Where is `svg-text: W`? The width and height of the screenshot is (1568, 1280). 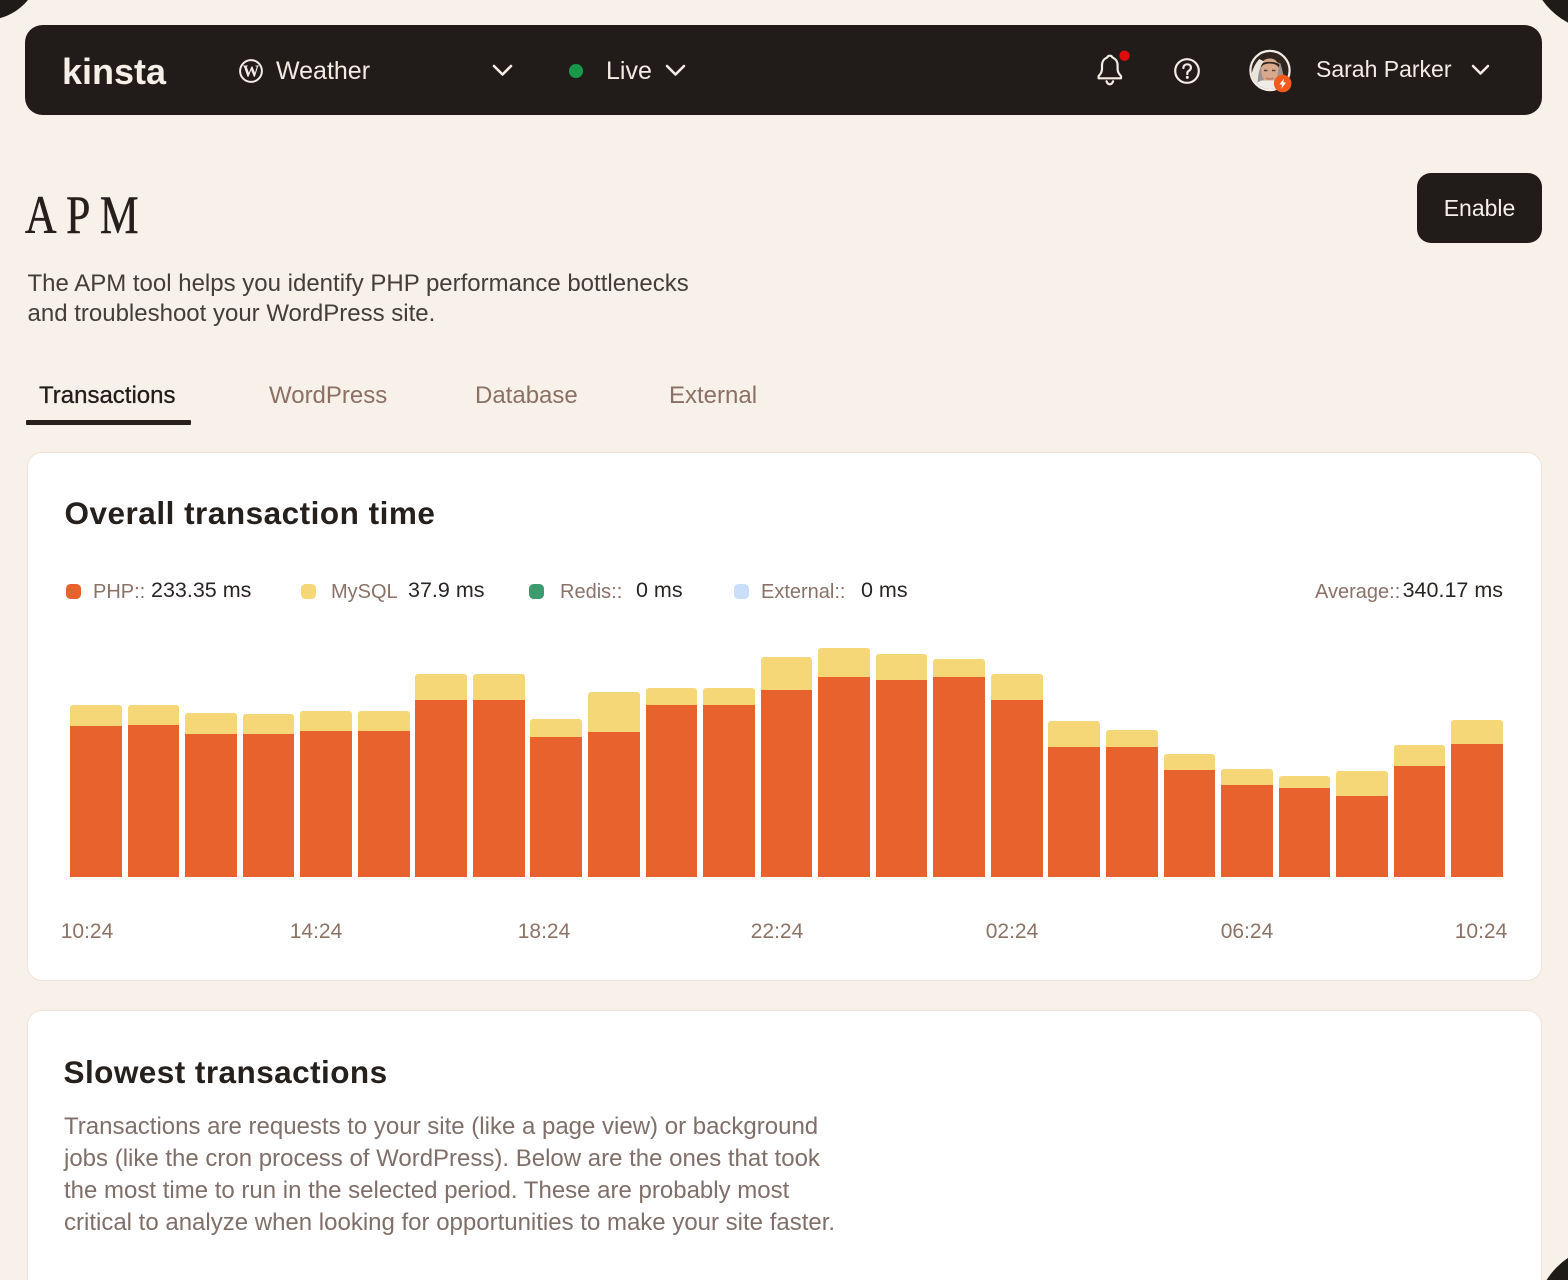 svg-text: W is located at coordinates (250, 70).